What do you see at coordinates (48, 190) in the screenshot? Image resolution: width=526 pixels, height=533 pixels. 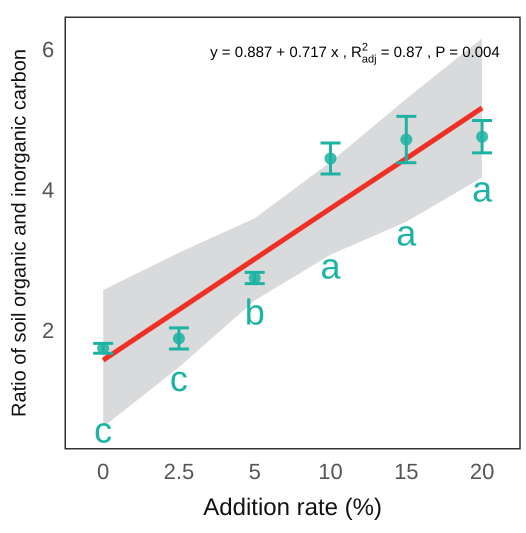 I see `y-tick-label: 4` at bounding box center [48, 190].